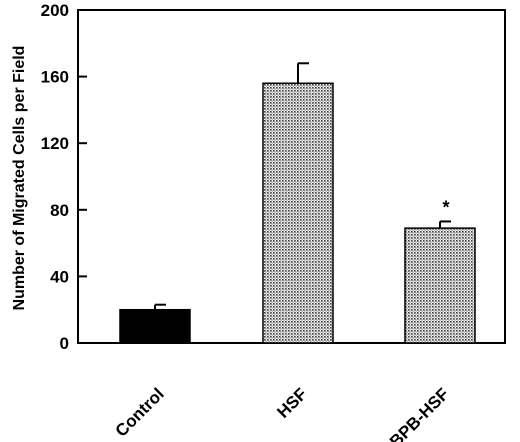  What do you see at coordinates (291, 402) in the screenshot?
I see `x-tick-label-1: HSF` at bounding box center [291, 402].